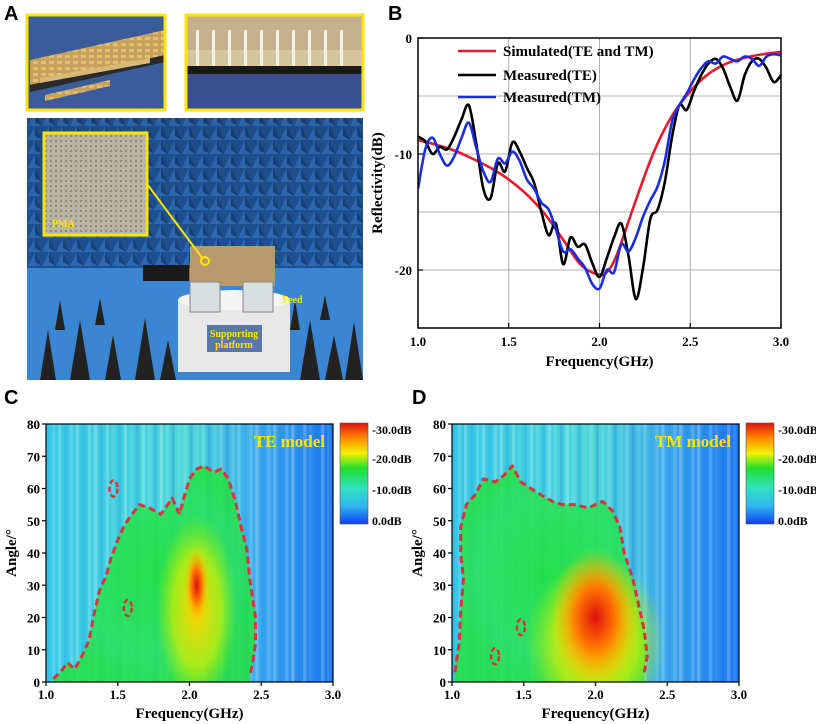 The image size is (816, 724). I want to click on photo-callout-line, so click(175, 221).